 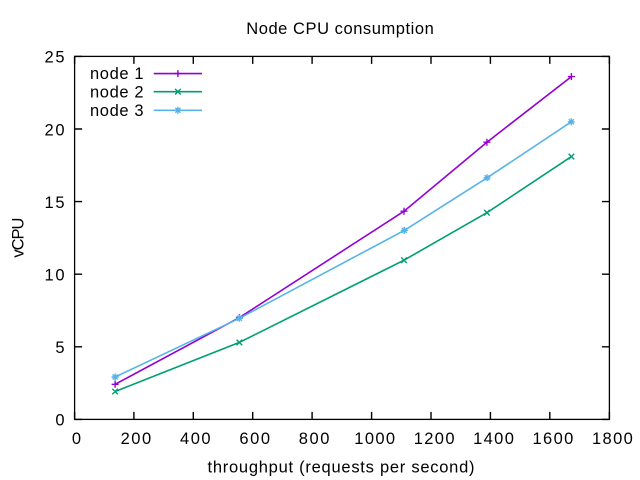 I want to click on svg-text: 1000, so click(x=374, y=439).